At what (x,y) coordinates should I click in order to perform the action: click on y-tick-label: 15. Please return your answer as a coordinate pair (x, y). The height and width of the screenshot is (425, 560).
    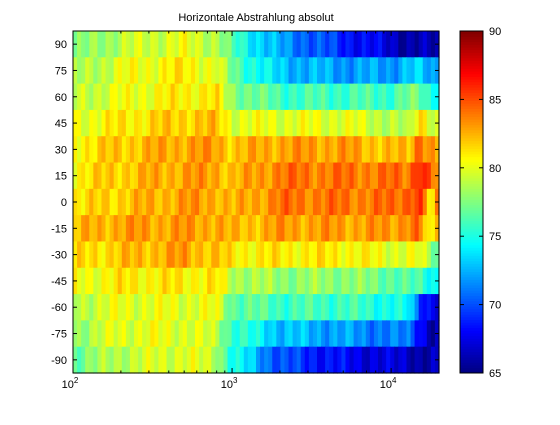
    Looking at the image, I should click on (61, 177).